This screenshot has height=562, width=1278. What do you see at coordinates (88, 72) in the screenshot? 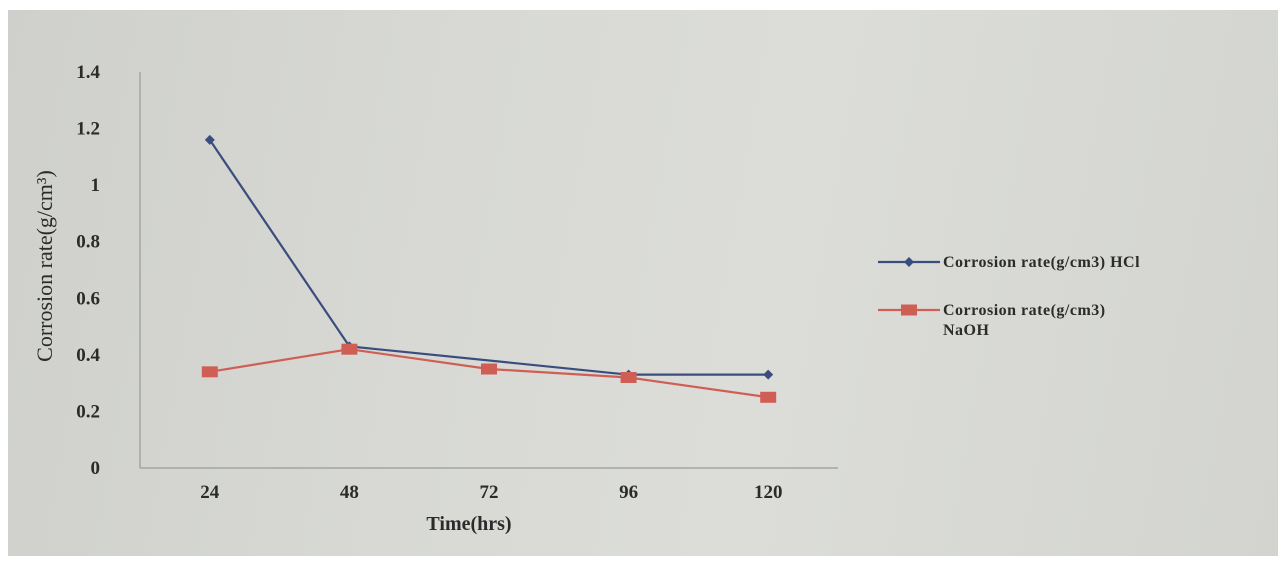
I see `y-tick-label: 1.4` at bounding box center [88, 72].